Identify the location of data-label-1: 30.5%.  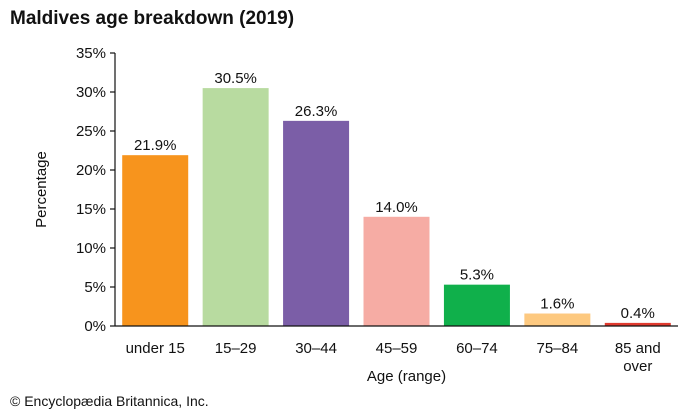
(235, 78).